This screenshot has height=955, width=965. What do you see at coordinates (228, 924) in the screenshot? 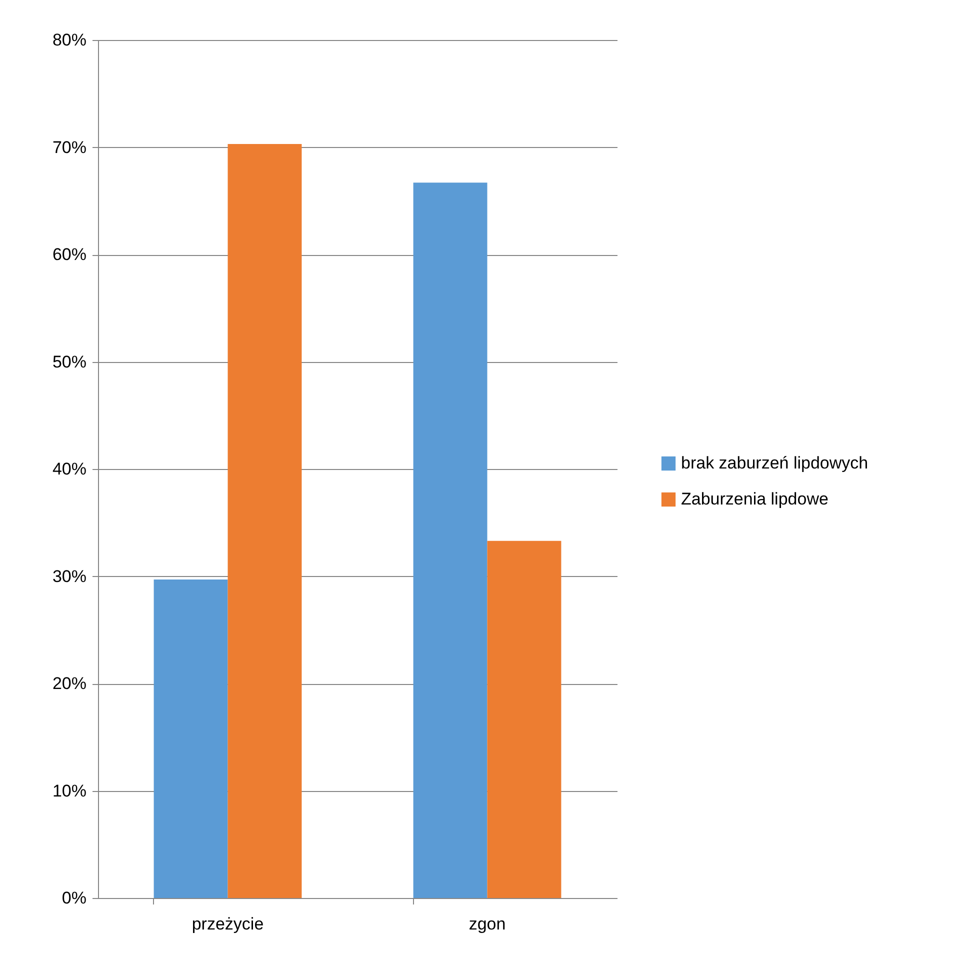
I see `x-tick-label: przeżycie` at bounding box center [228, 924].